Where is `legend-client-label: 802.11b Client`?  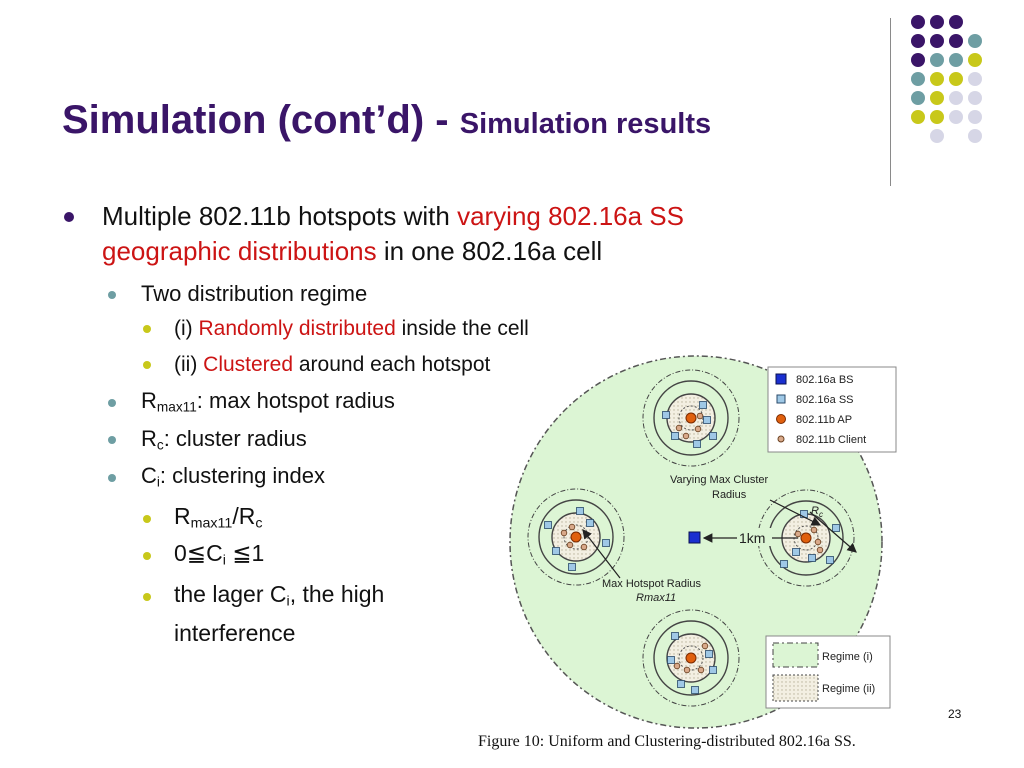 legend-client-label: 802.11b Client is located at coordinates (831, 440).